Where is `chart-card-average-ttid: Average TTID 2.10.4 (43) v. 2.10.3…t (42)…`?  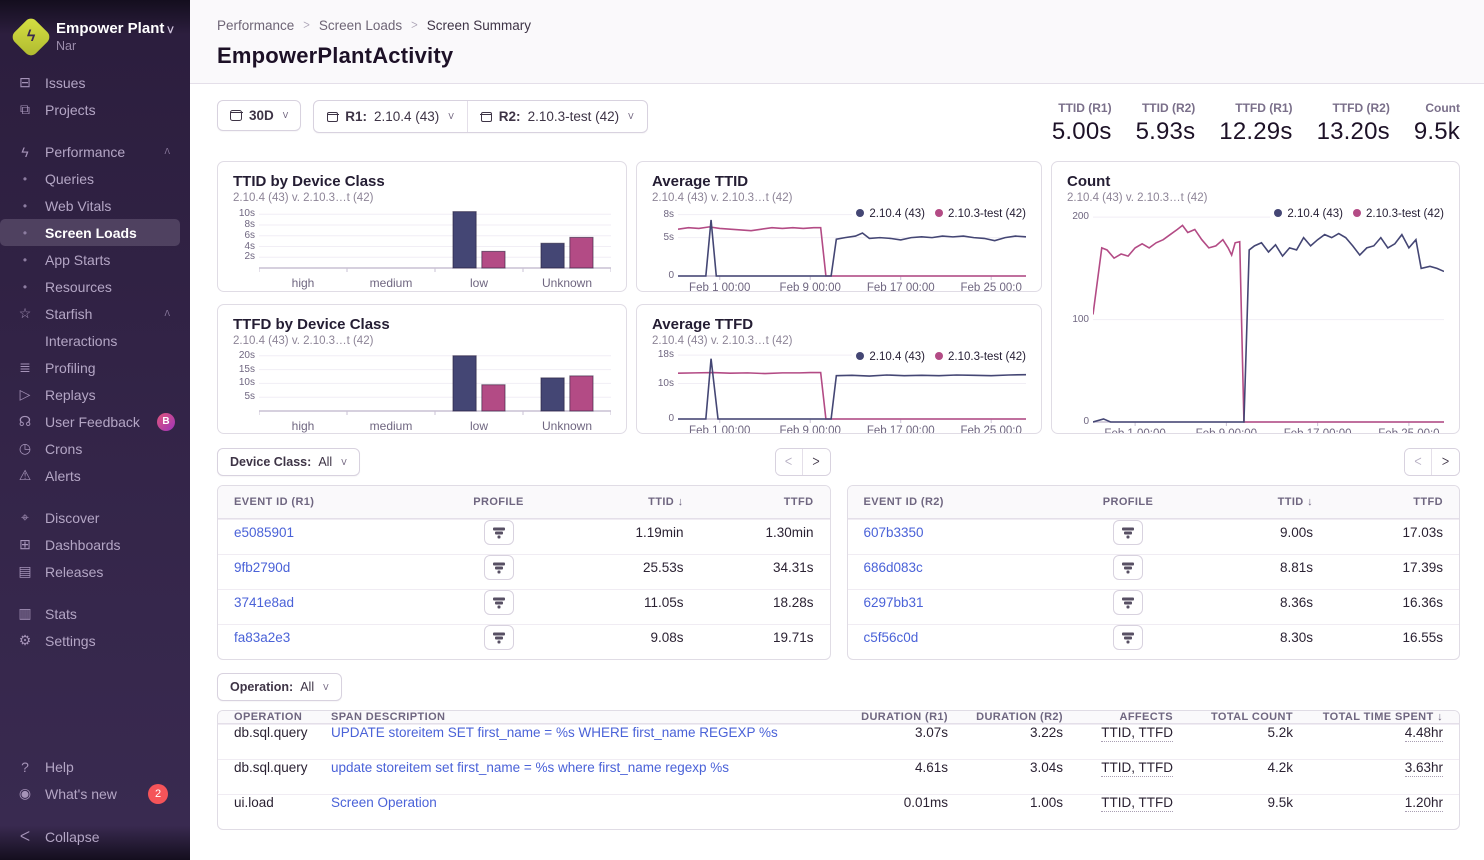
chart-card-average-ttid: Average TTID 2.10.4 (43) v. 2.10.3…t (42)… is located at coordinates (839, 226).